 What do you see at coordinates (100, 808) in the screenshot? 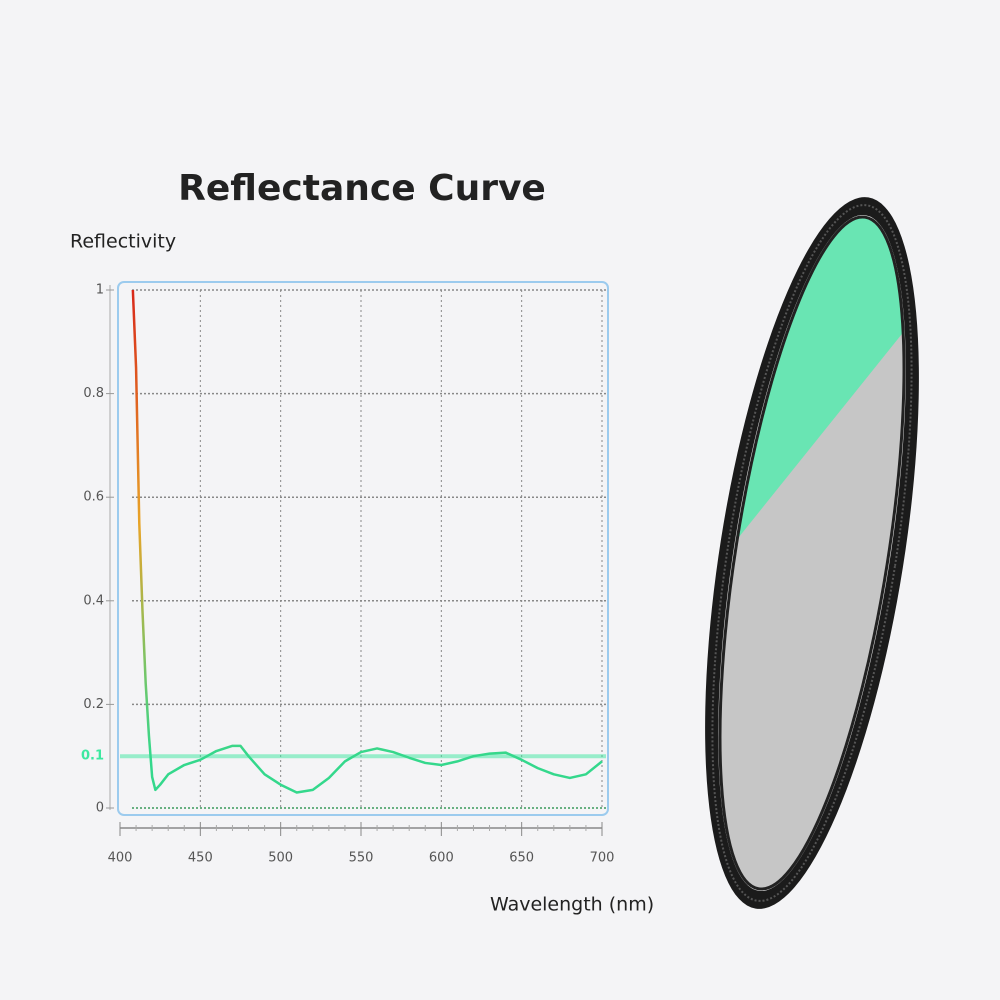
I see `y-tick-label: 0` at bounding box center [100, 808].